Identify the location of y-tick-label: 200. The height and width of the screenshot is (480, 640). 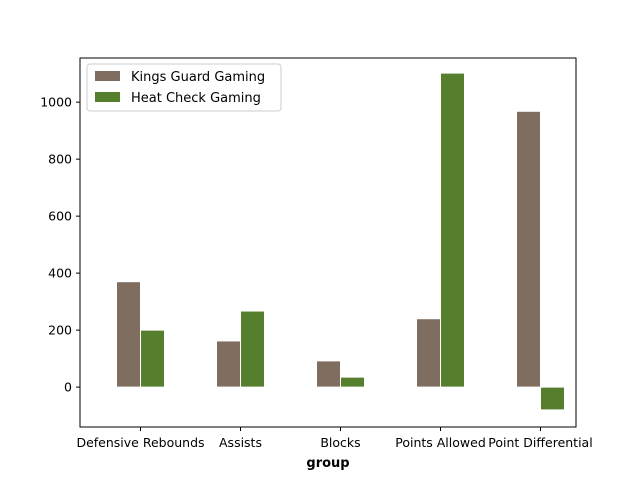
(60, 330).